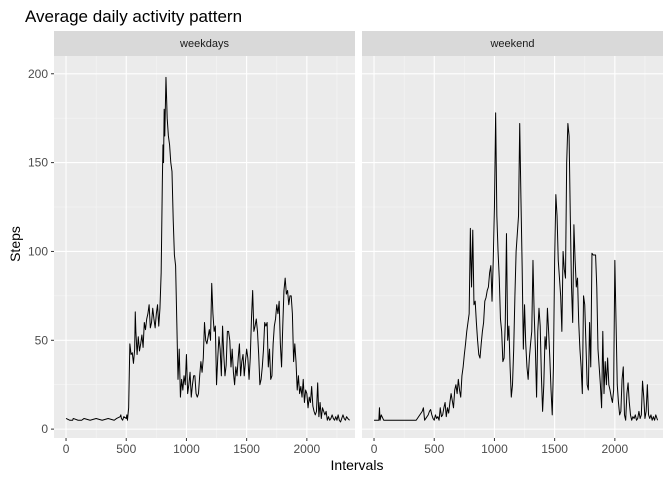 The height and width of the screenshot is (480, 672). Describe the element at coordinates (38, 163) in the screenshot. I see `y-tick-label: 150` at that location.